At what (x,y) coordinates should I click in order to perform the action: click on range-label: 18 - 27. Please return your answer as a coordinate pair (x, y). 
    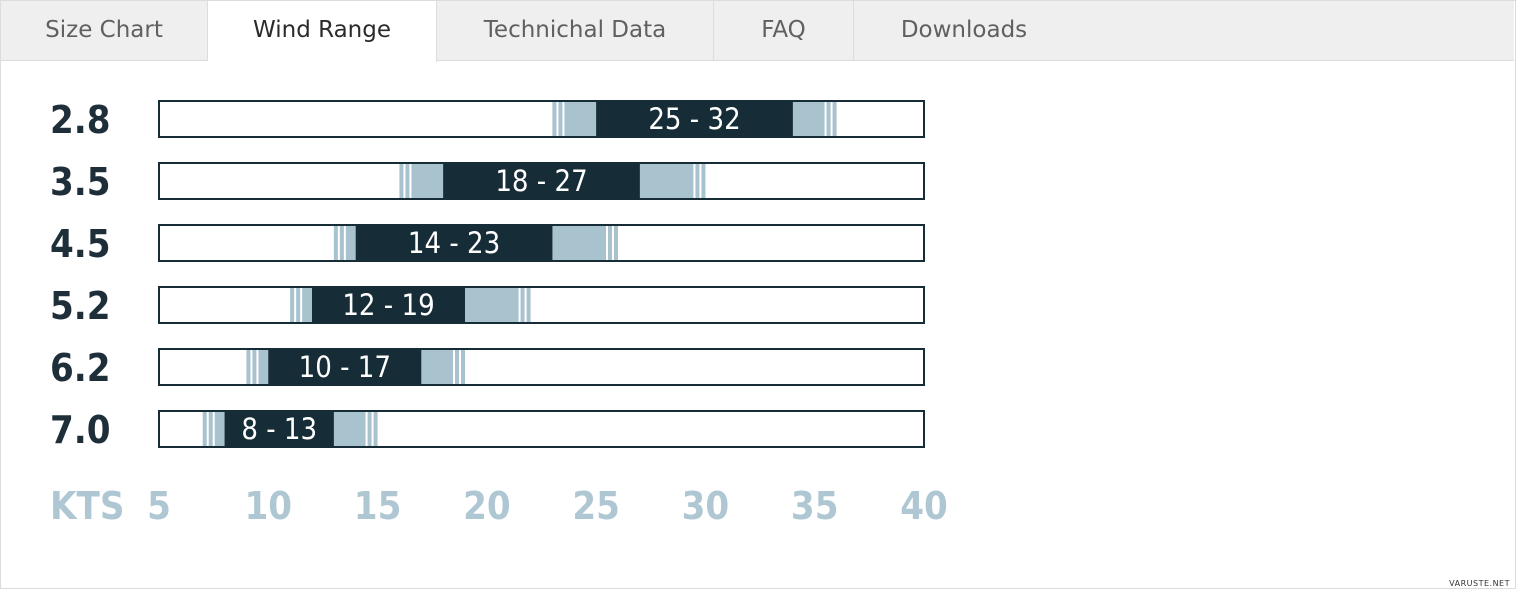
    Looking at the image, I should click on (541, 181).